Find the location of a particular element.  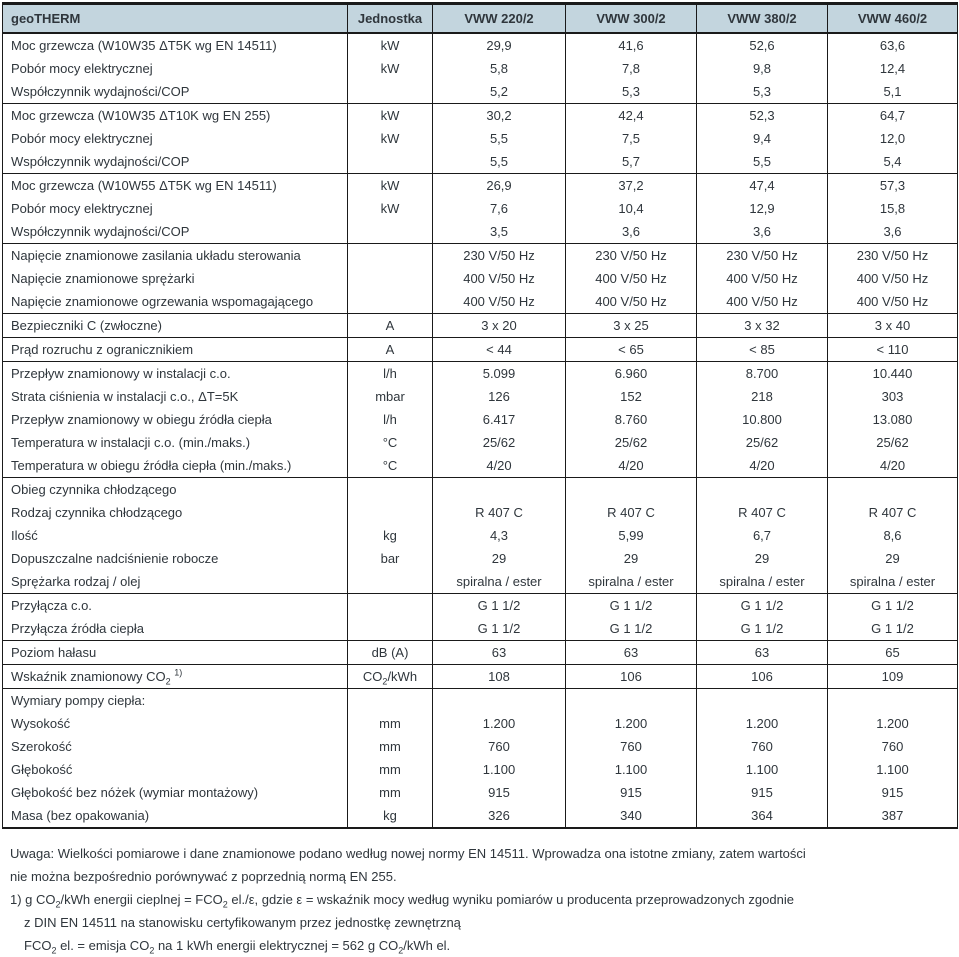

row-label: Pobór mocy elektrycznej is located at coordinates (82, 68).